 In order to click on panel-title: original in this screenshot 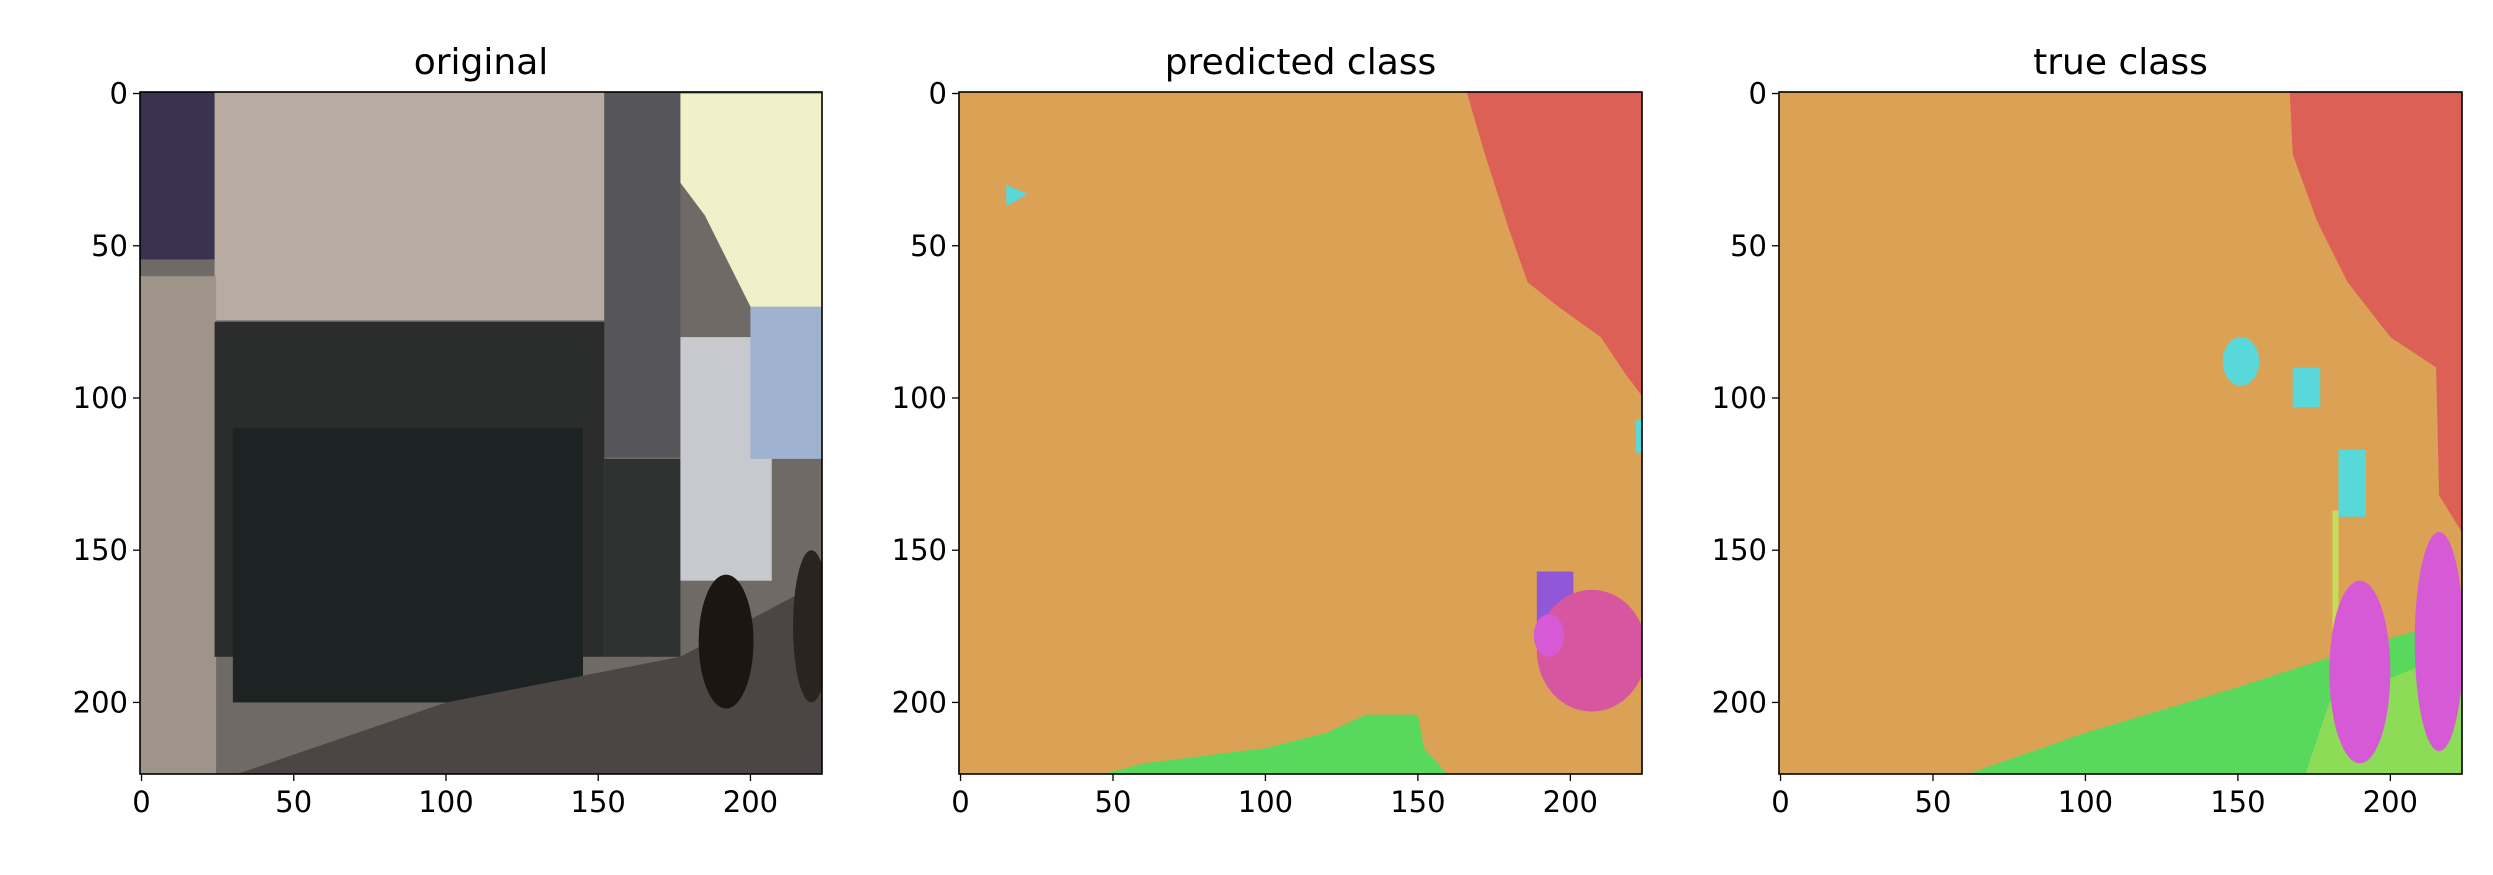, I will do `click(481, 62)`.